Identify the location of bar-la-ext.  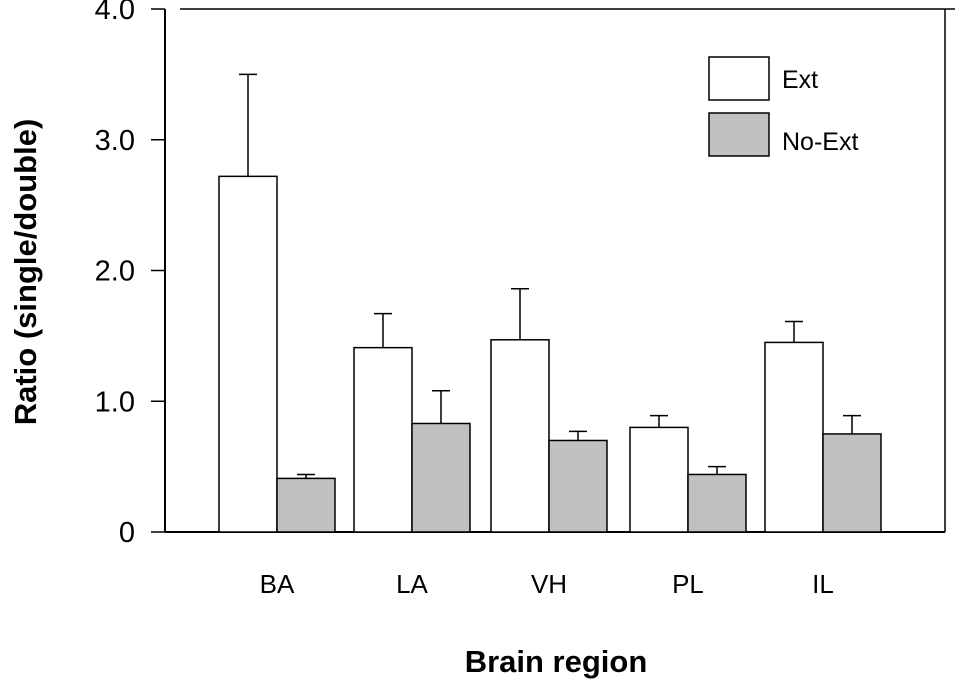
(383, 439).